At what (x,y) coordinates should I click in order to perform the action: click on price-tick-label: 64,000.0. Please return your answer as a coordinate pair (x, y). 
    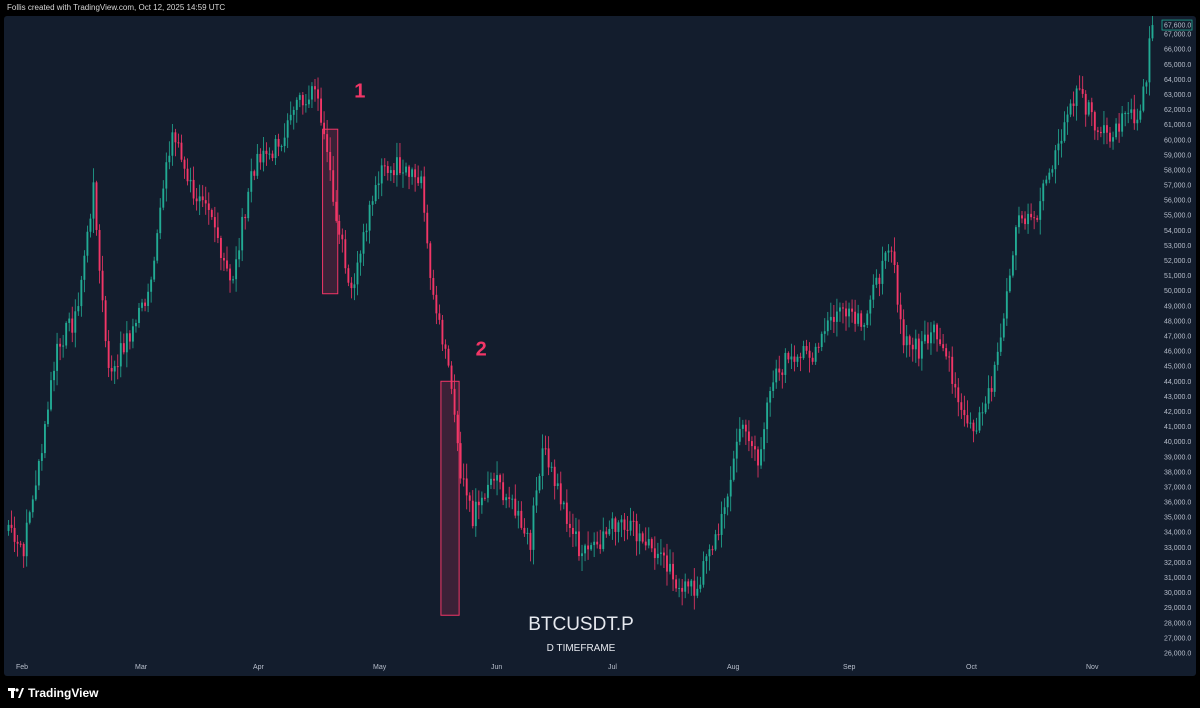
    Looking at the image, I should click on (1177, 80).